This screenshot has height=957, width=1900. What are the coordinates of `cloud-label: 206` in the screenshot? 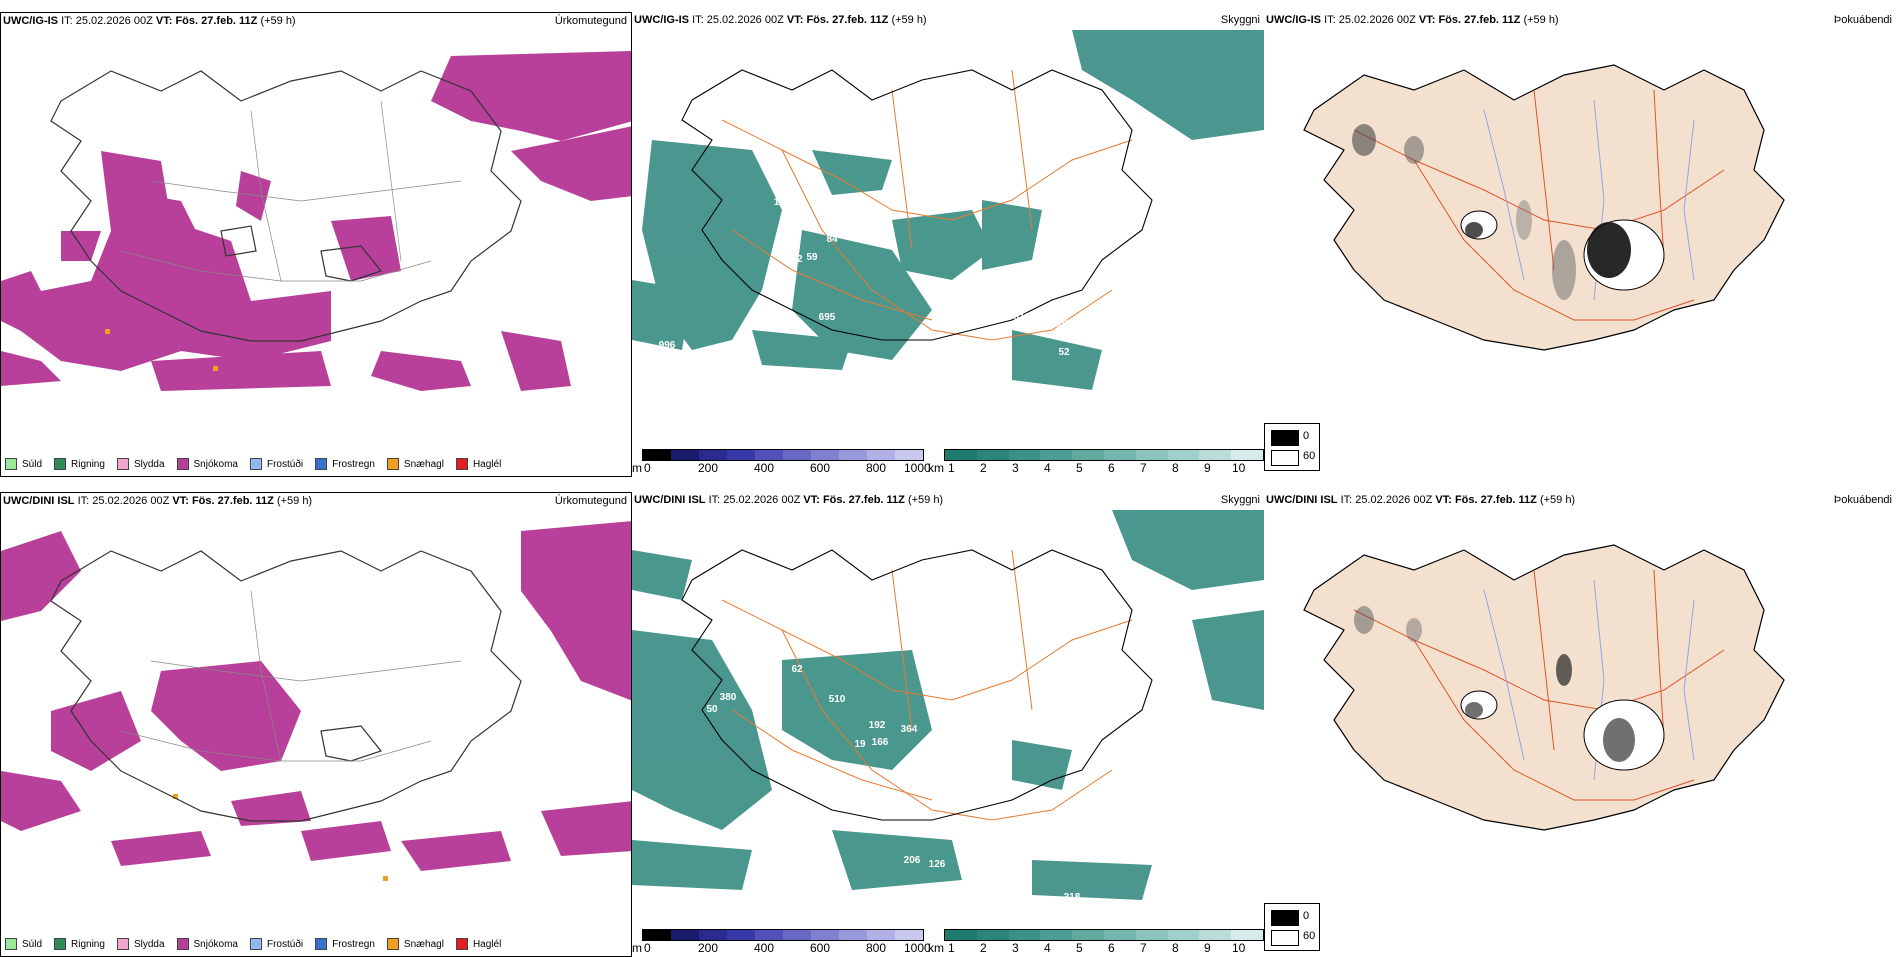 It's located at (912, 860).